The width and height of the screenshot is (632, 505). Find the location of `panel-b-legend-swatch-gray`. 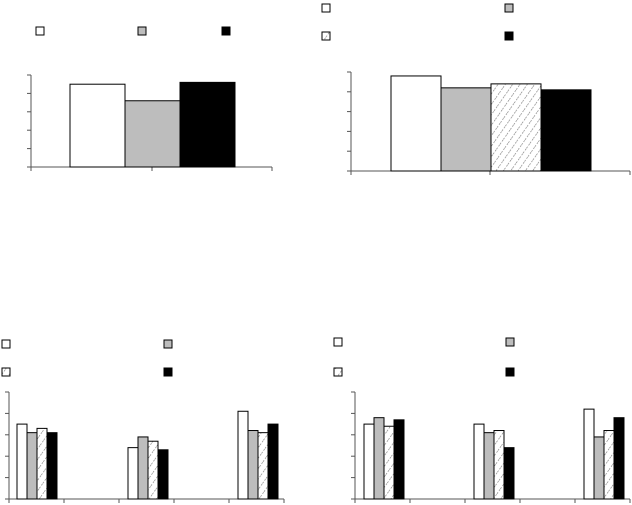

panel-b-legend-swatch-gray is located at coordinates (509, 8).